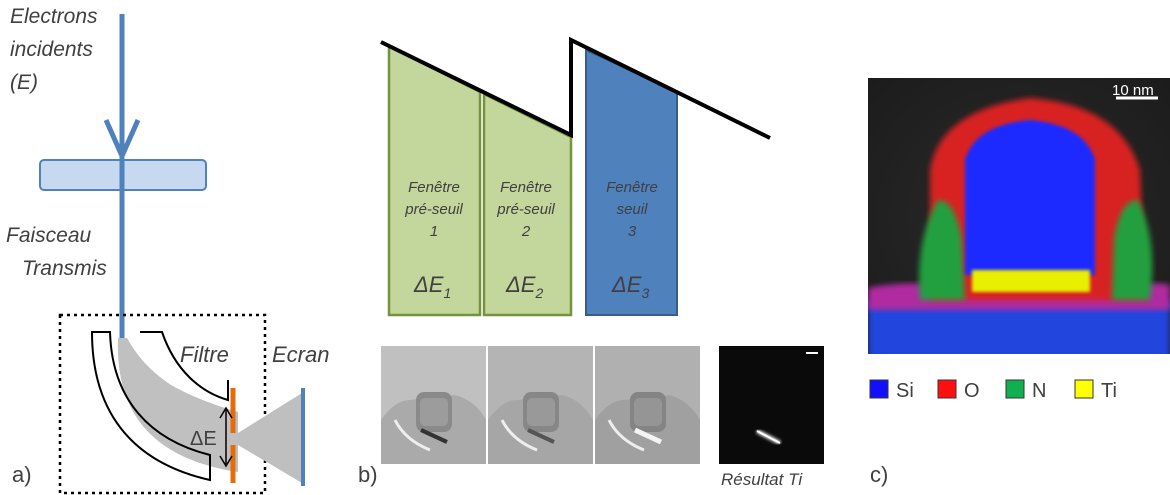  I want to click on legend-label-o: O, so click(972, 391).